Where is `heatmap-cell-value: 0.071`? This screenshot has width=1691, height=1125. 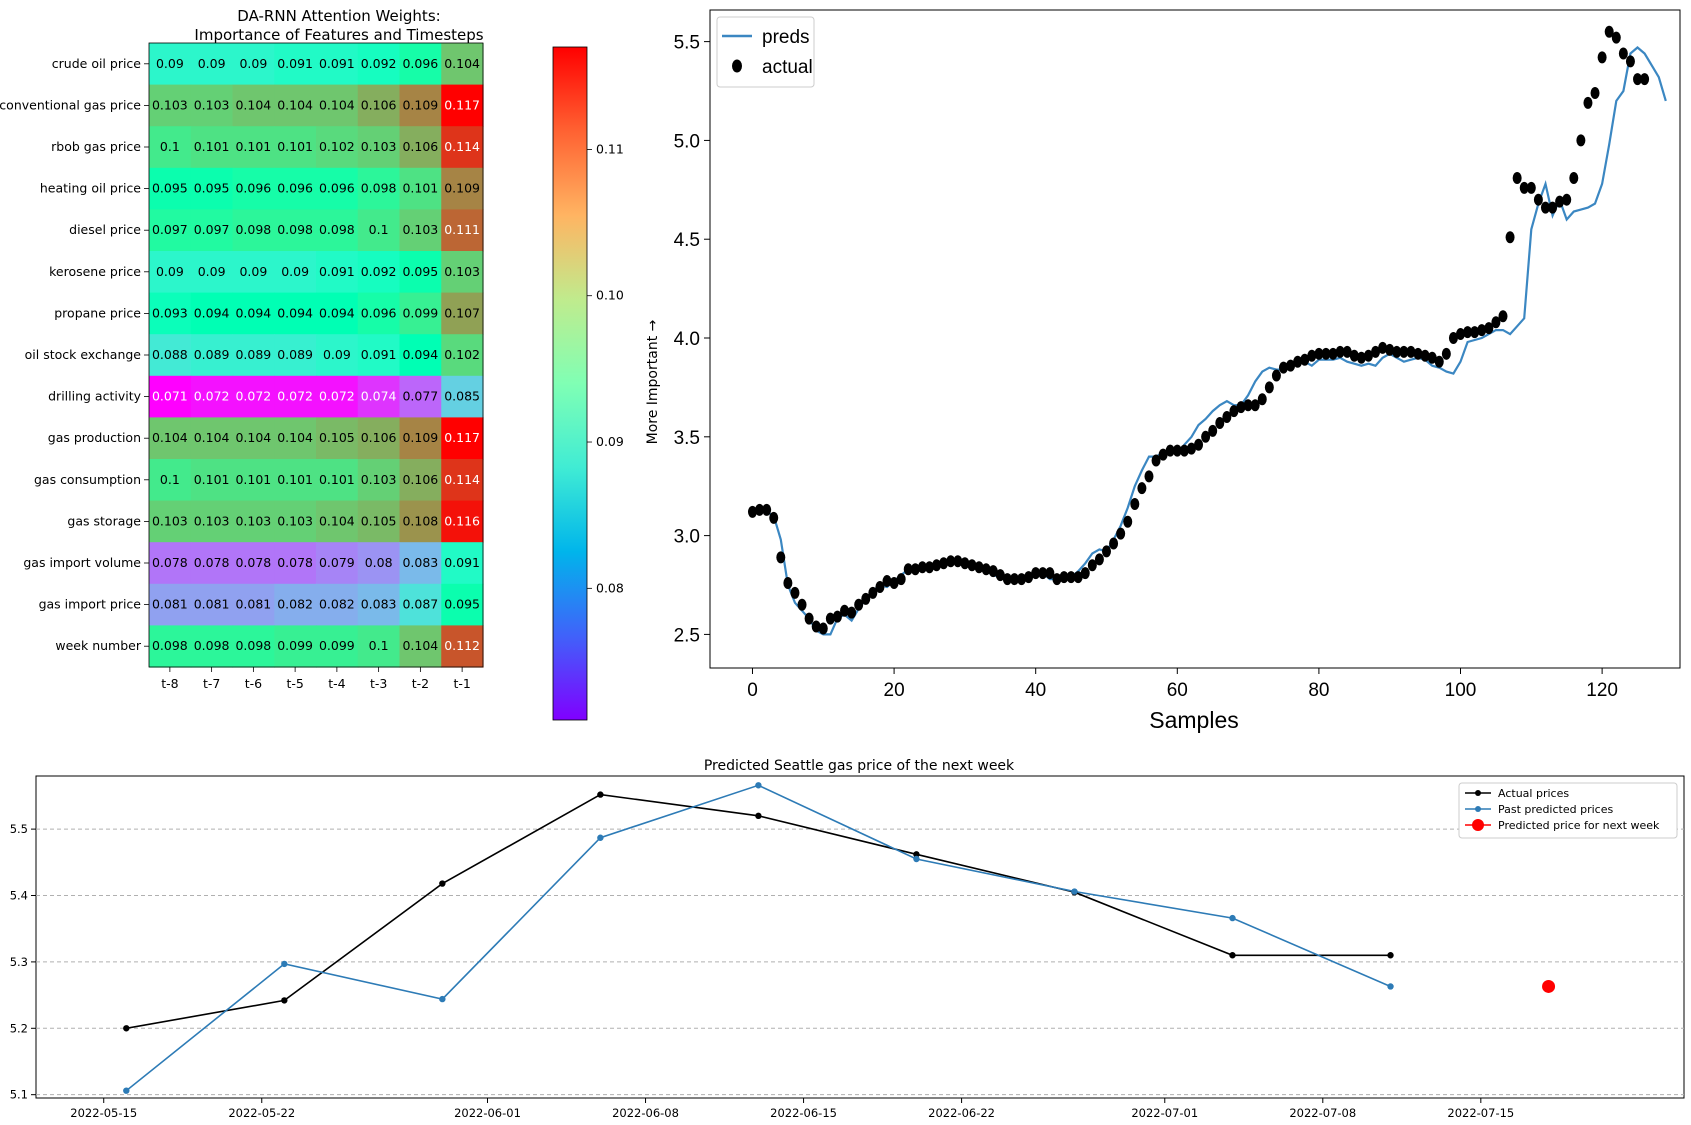
heatmap-cell-value: 0.071 is located at coordinates (170, 396).